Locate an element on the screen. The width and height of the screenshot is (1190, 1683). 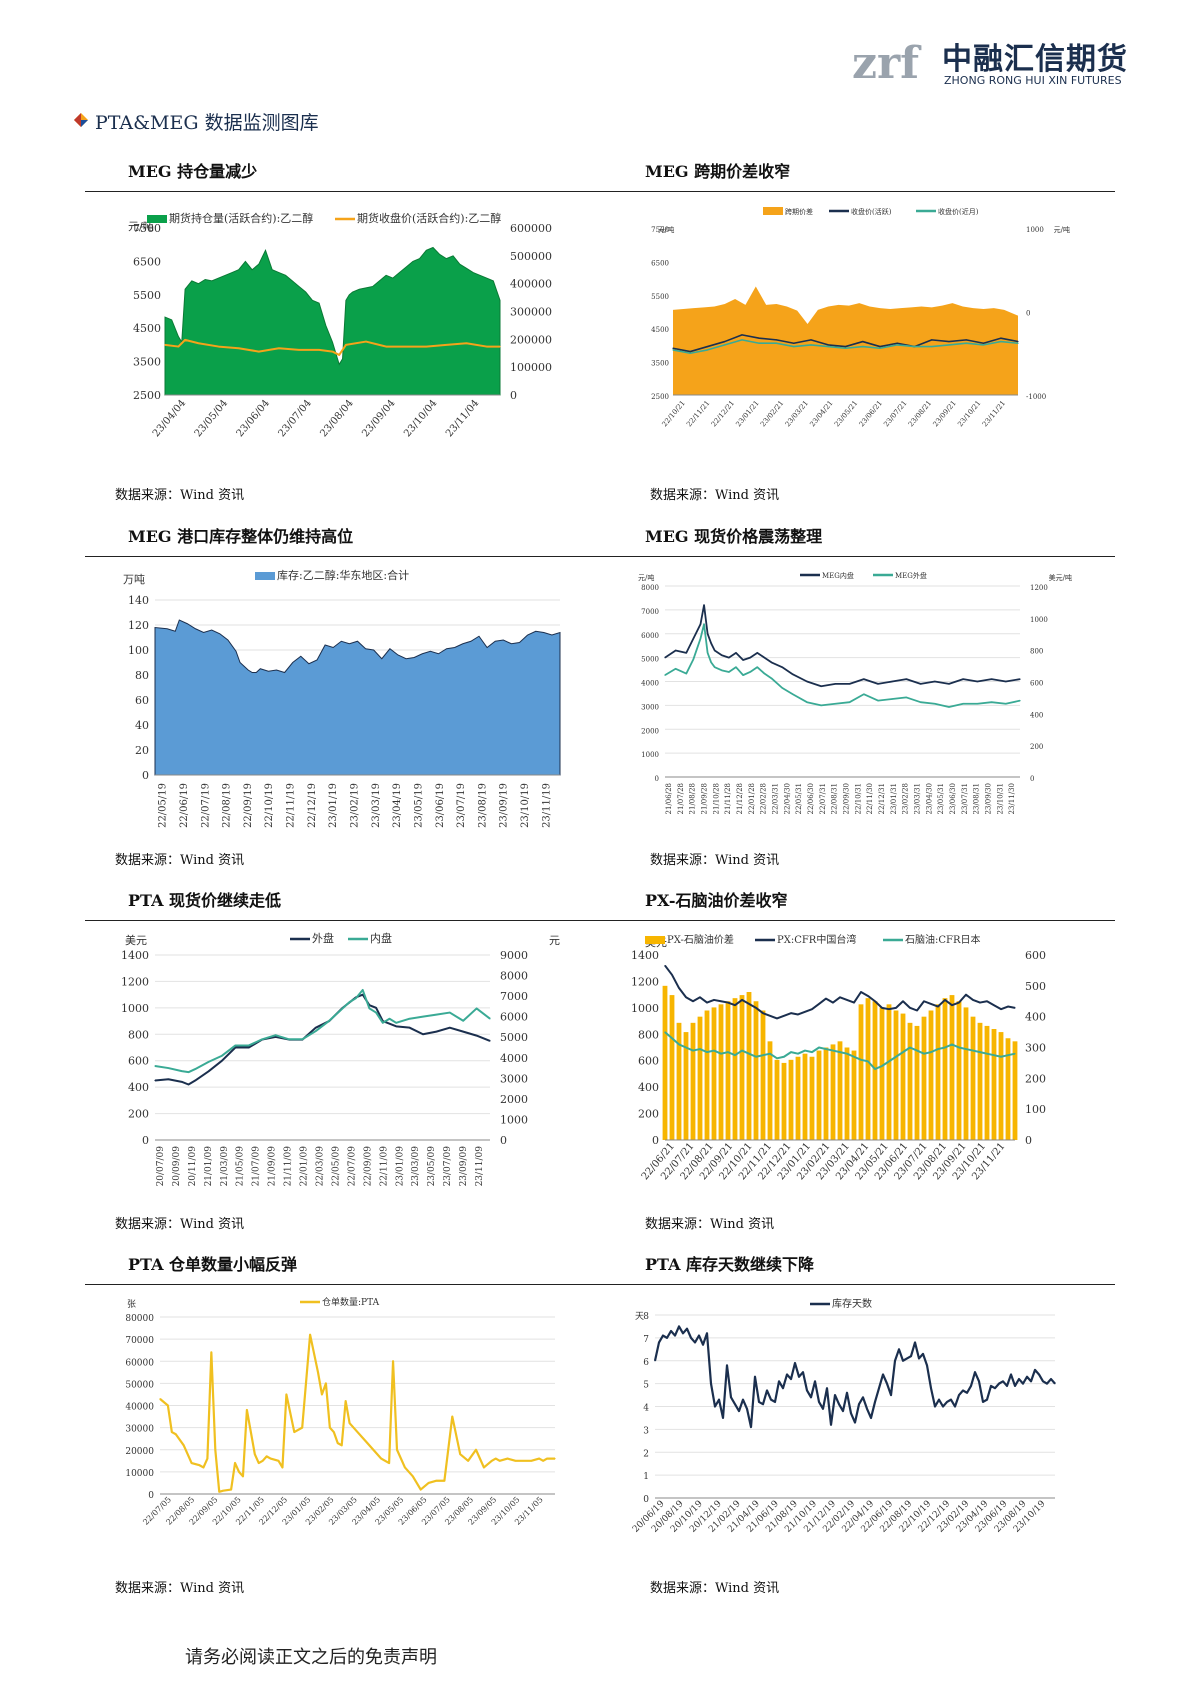
y-tick-label: 2 is located at coordinates (646, 1454).